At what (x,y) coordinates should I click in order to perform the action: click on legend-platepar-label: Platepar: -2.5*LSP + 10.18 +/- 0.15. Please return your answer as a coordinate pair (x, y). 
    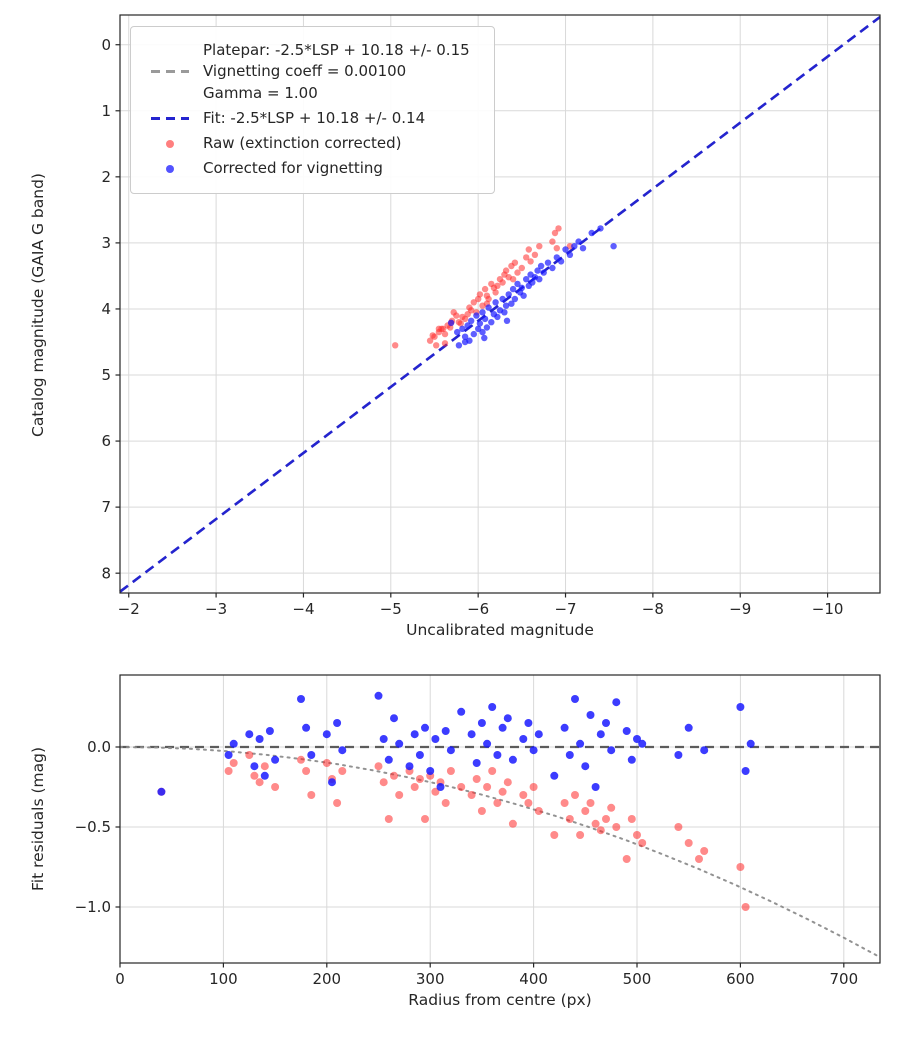
    Looking at the image, I should click on (336, 50).